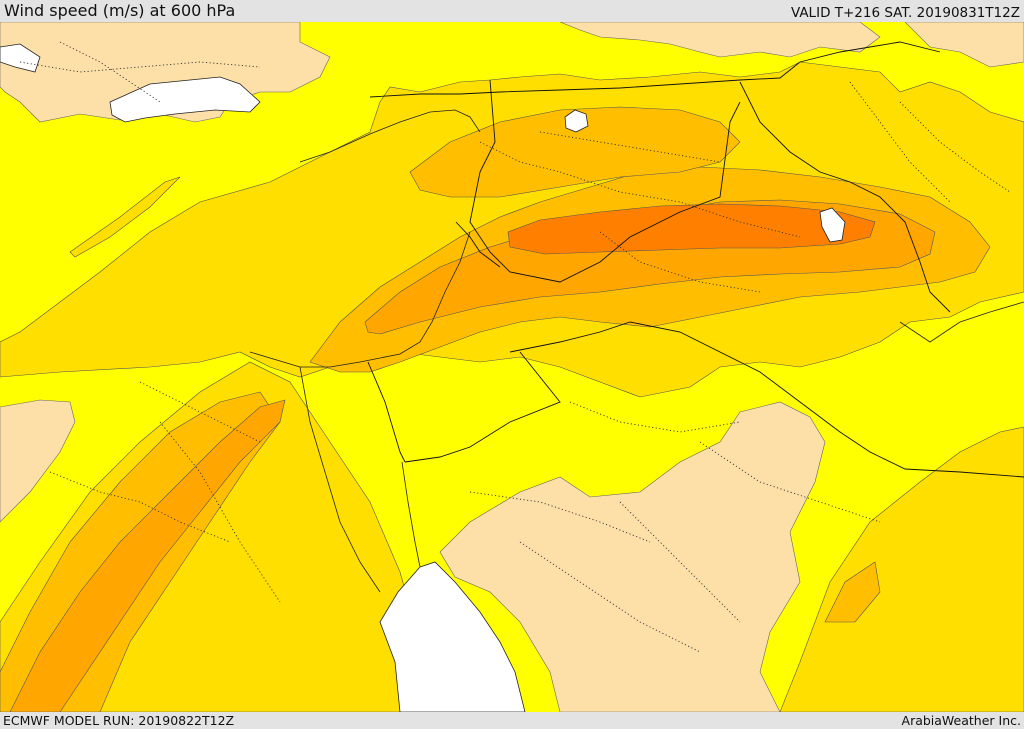 Image resolution: width=1024 pixels, height=729 pixels. I want to click on coastline-levant, so click(390, 136).